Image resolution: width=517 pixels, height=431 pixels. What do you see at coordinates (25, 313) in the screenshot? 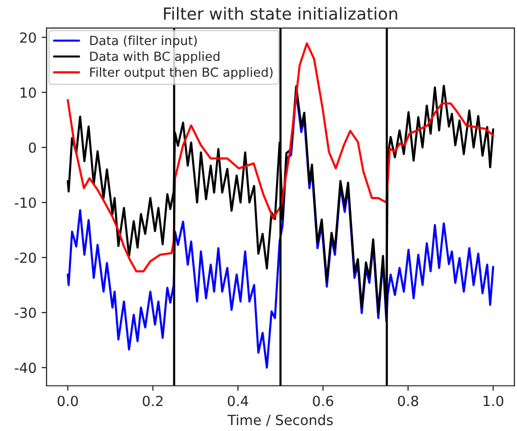
I see `y-tick-label: -30` at bounding box center [25, 313].